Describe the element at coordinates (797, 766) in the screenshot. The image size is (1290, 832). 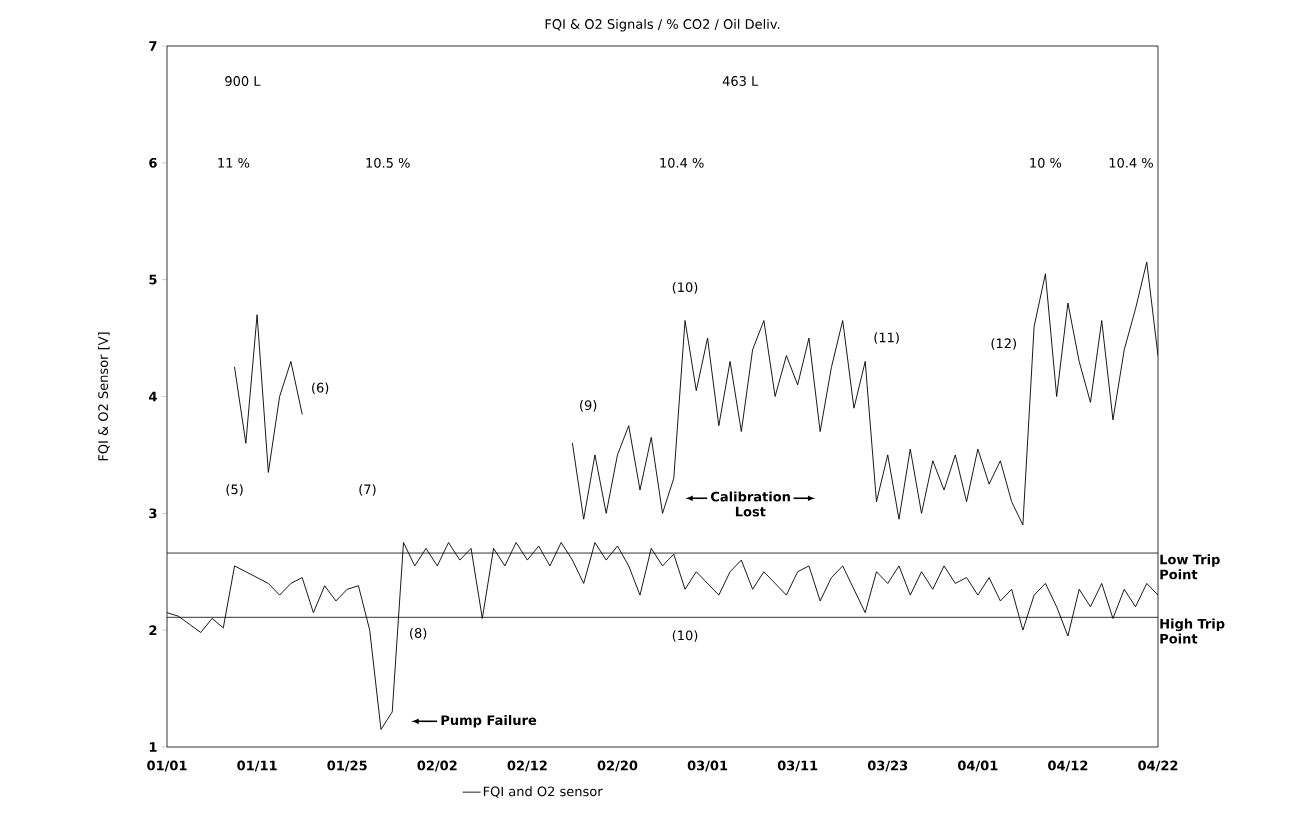
I see `x-tick-label: 03/11` at that location.